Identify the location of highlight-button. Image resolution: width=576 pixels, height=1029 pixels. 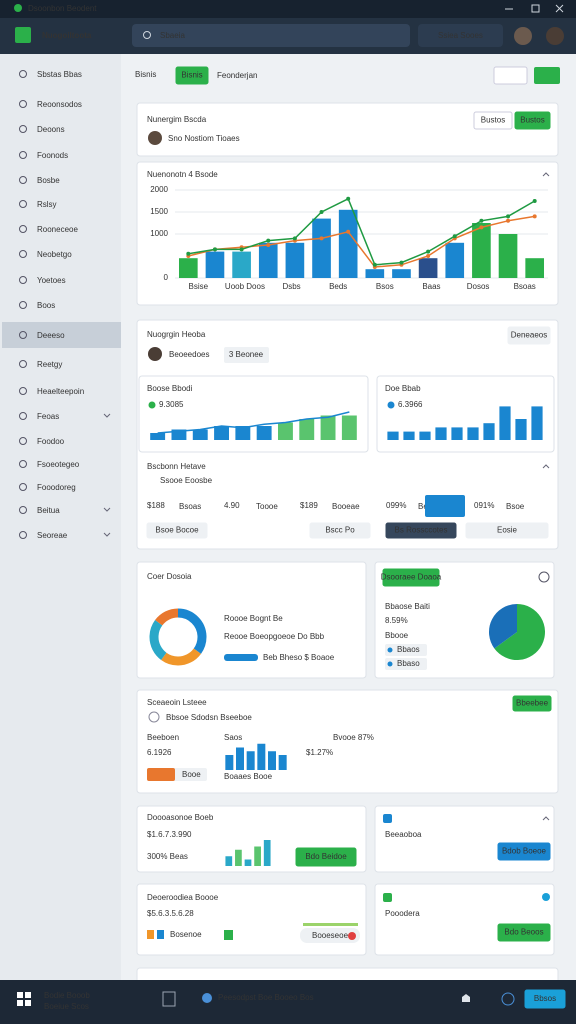
(445, 506).